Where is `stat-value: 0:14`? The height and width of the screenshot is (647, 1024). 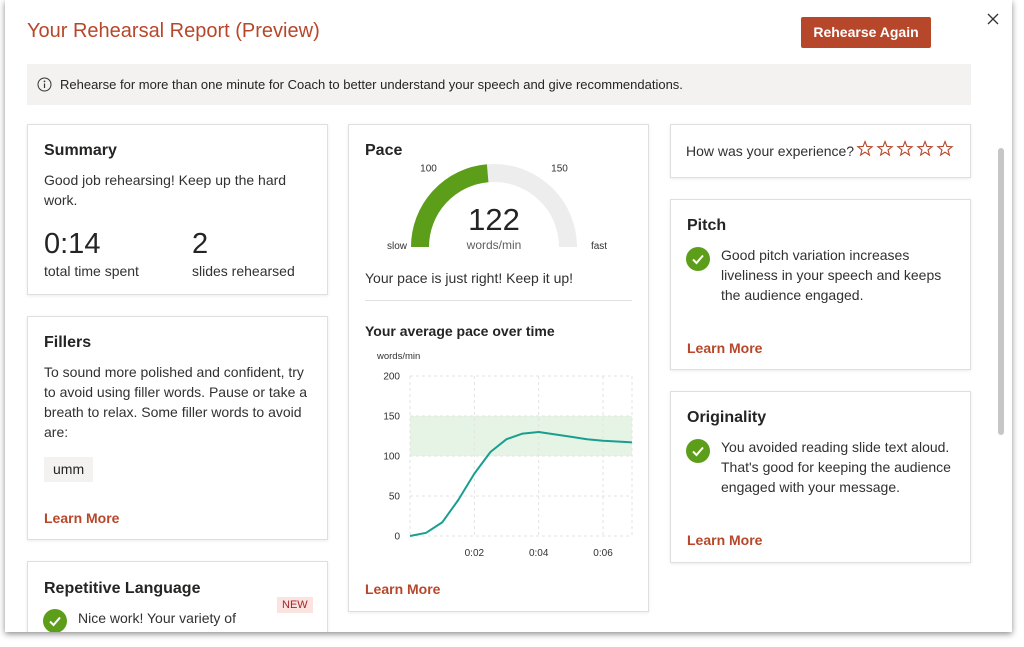
stat-value: 0:14 is located at coordinates (72, 244).